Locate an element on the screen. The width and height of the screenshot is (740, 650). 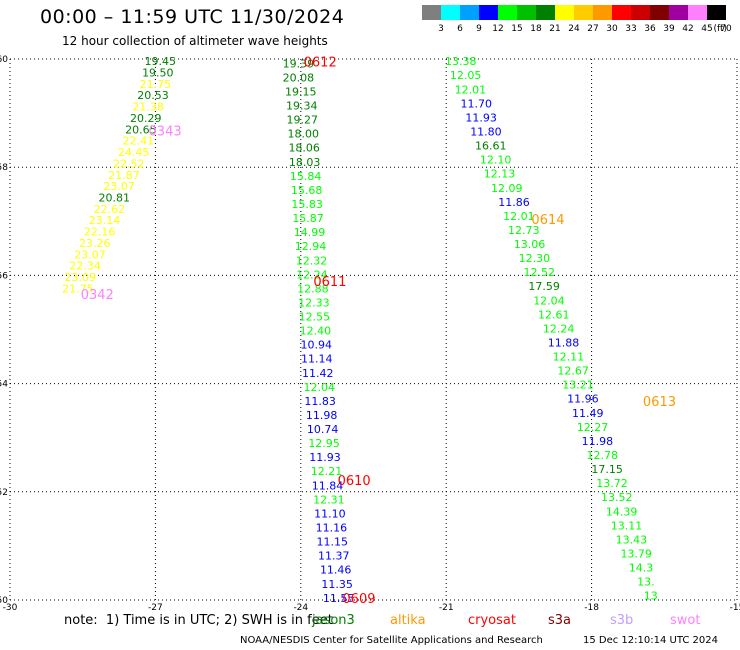
swh-reading: 11.35 is located at coordinates (337, 584).